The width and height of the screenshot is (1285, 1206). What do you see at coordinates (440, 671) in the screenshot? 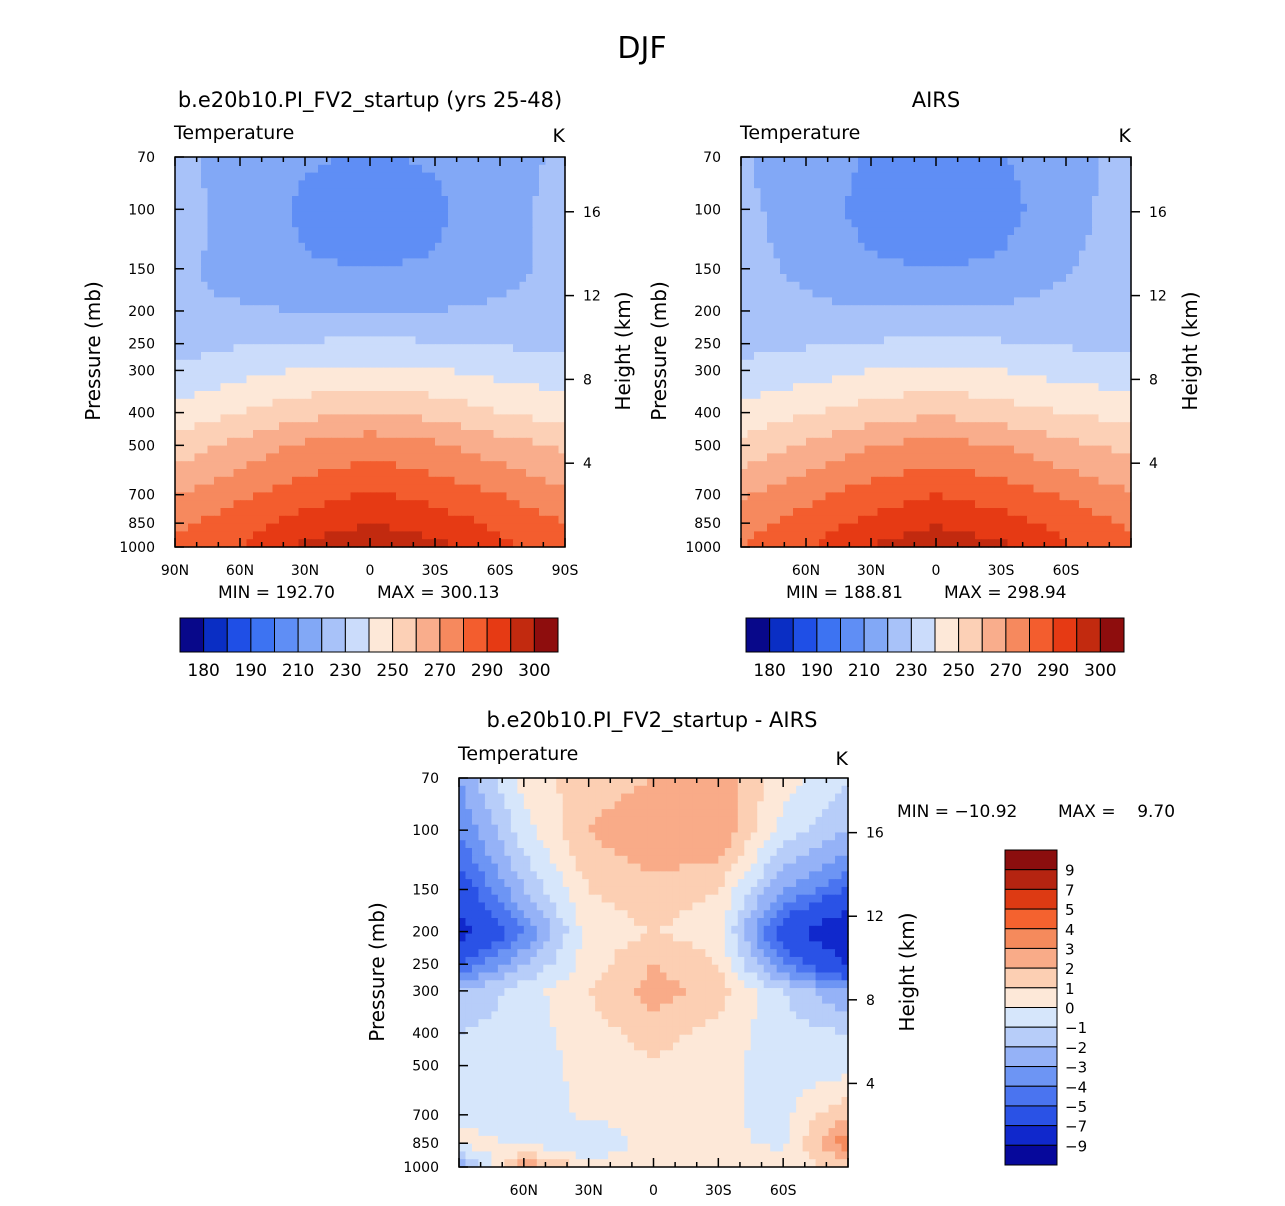
I see `colorbar-label: 270` at bounding box center [440, 671].